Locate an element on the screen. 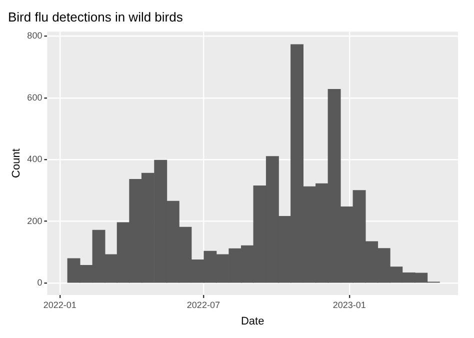 The height and width of the screenshot is (338, 474). y-tick-label: 800 is located at coordinates (34, 35).